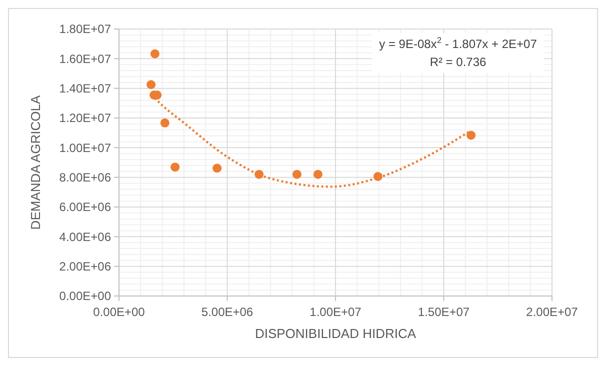 The image size is (606, 365). I want to click on y-tick-label: 4.00E+06, so click(85, 237).